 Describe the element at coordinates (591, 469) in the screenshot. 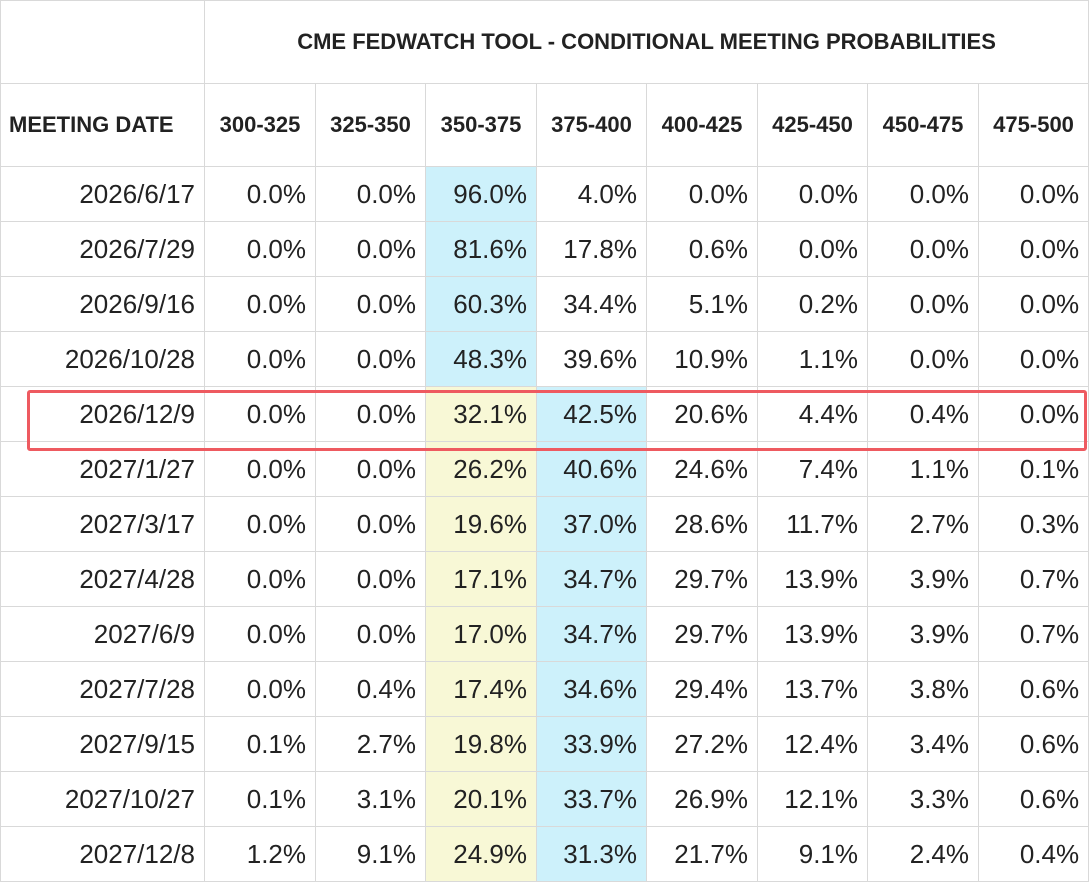

I see `probability-cell: 40.6%` at that location.